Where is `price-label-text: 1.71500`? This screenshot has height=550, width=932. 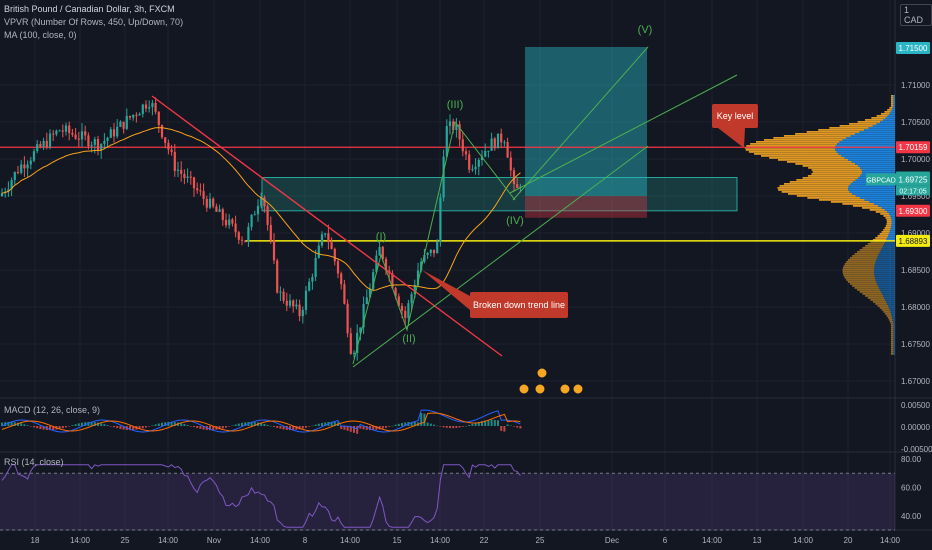 price-label-text: 1.71500 is located at coordinates (913, 48).